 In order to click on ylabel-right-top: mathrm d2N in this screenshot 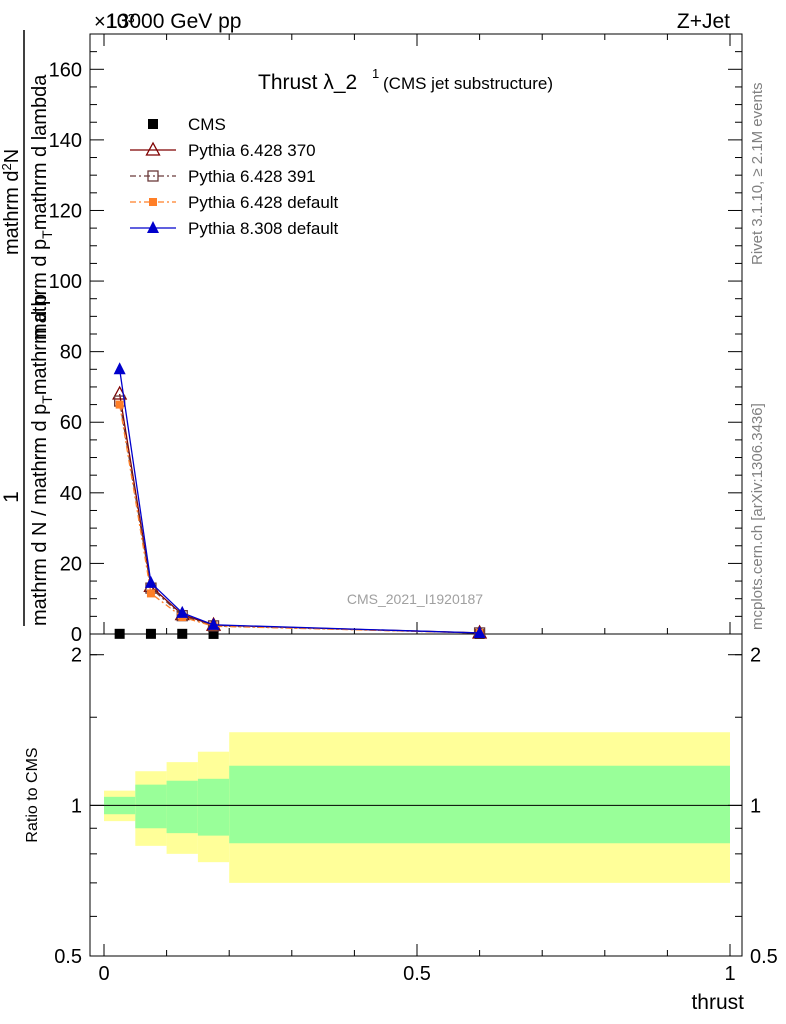, I will do `click(11, 202)`.